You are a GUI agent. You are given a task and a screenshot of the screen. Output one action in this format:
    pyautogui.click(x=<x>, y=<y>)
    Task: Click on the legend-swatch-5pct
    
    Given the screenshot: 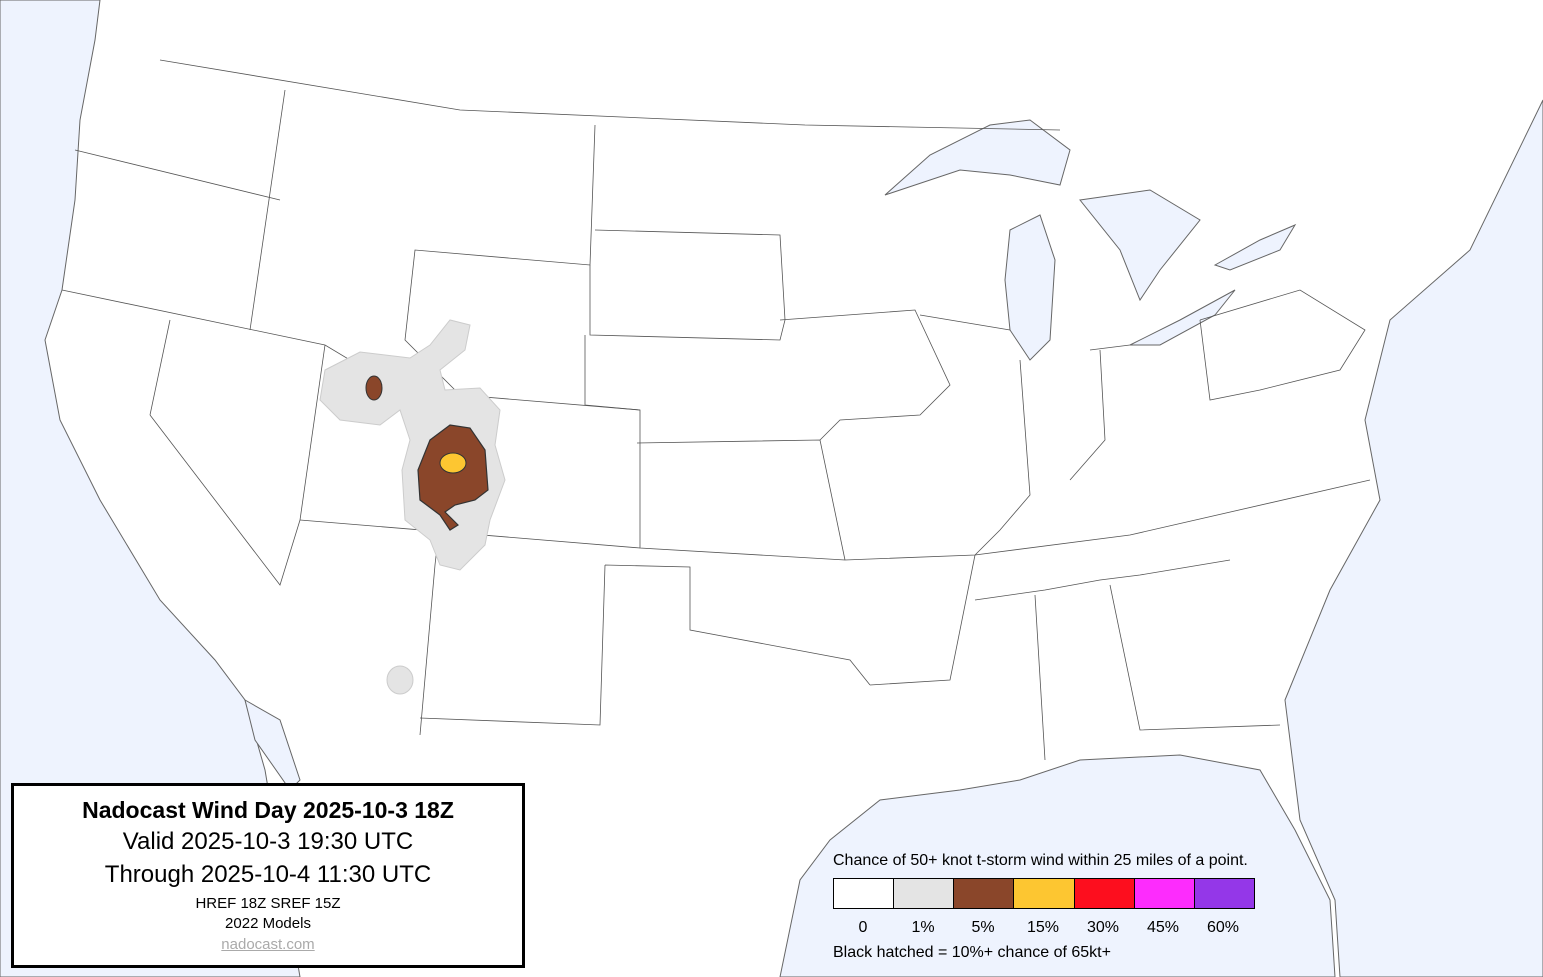 What is the action you would take?
    pyautogui.click(x=984, y=893)
    